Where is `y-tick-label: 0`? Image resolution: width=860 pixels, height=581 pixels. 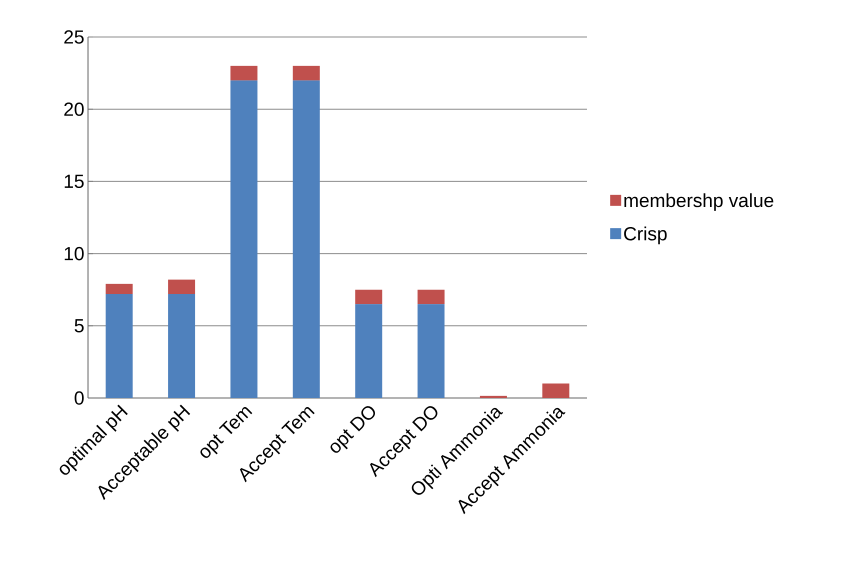 y-tick-label: 0 is located at coordinates (79, 398).